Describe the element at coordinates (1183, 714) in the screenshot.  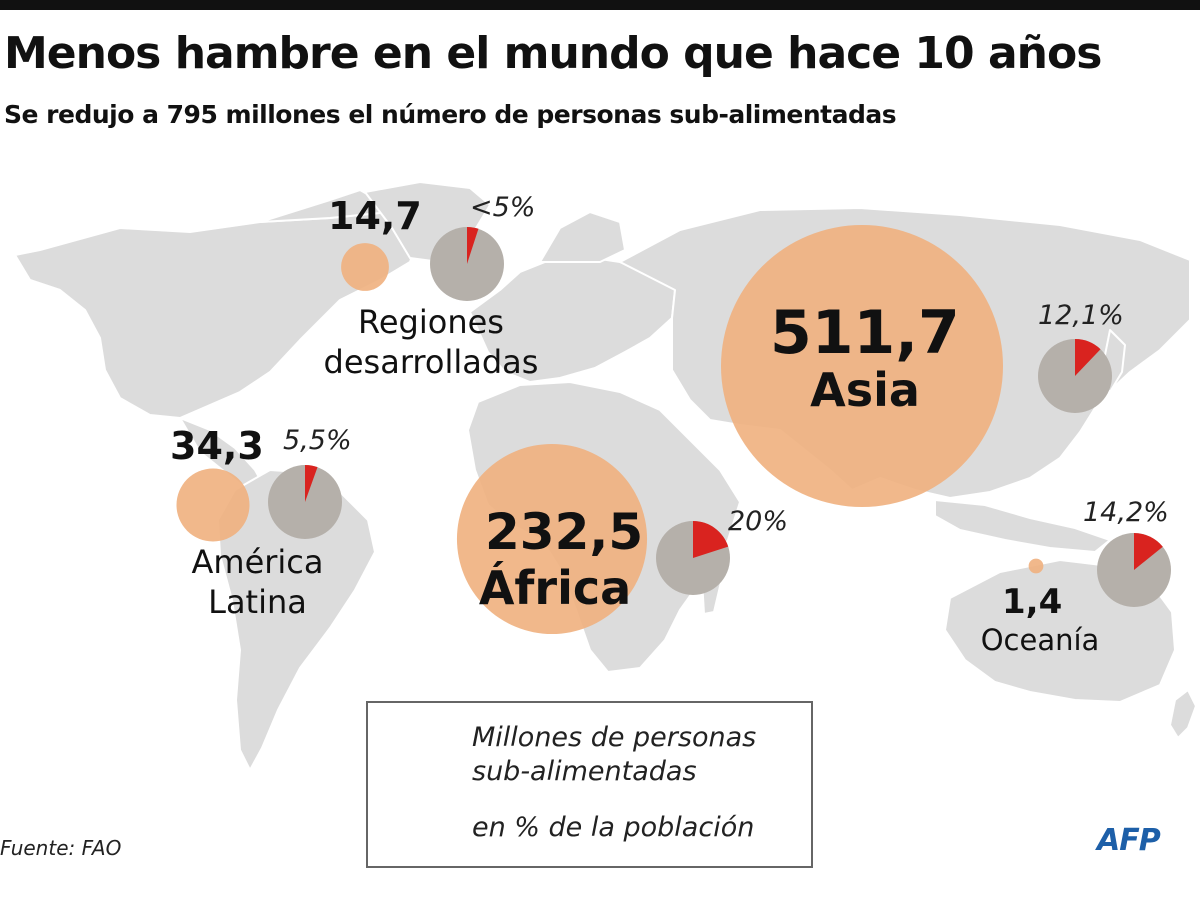
I see `landmass-new-zealand` at that location.